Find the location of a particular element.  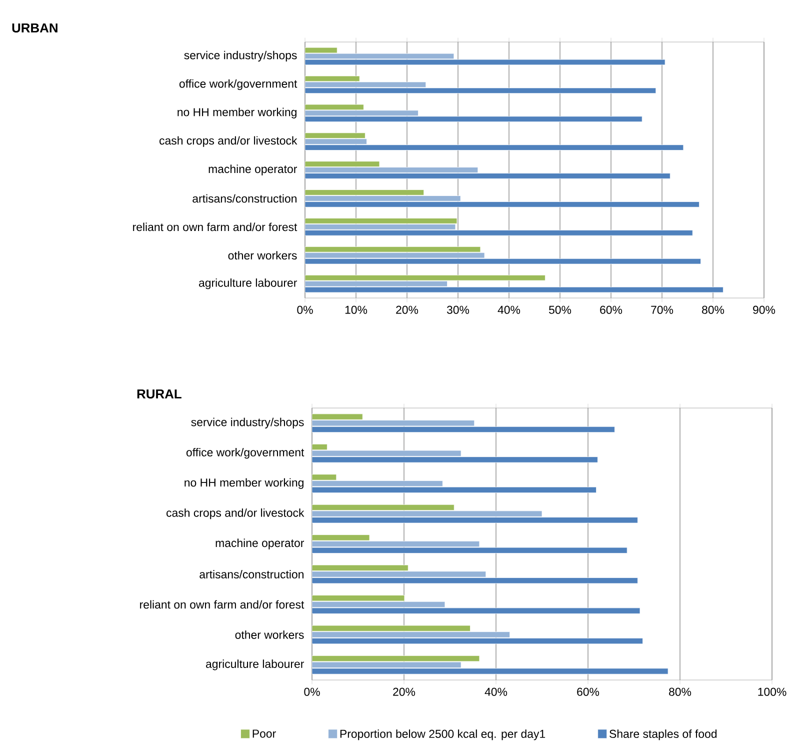

x-tick-label: 30% is located at coordinates (458, 310).